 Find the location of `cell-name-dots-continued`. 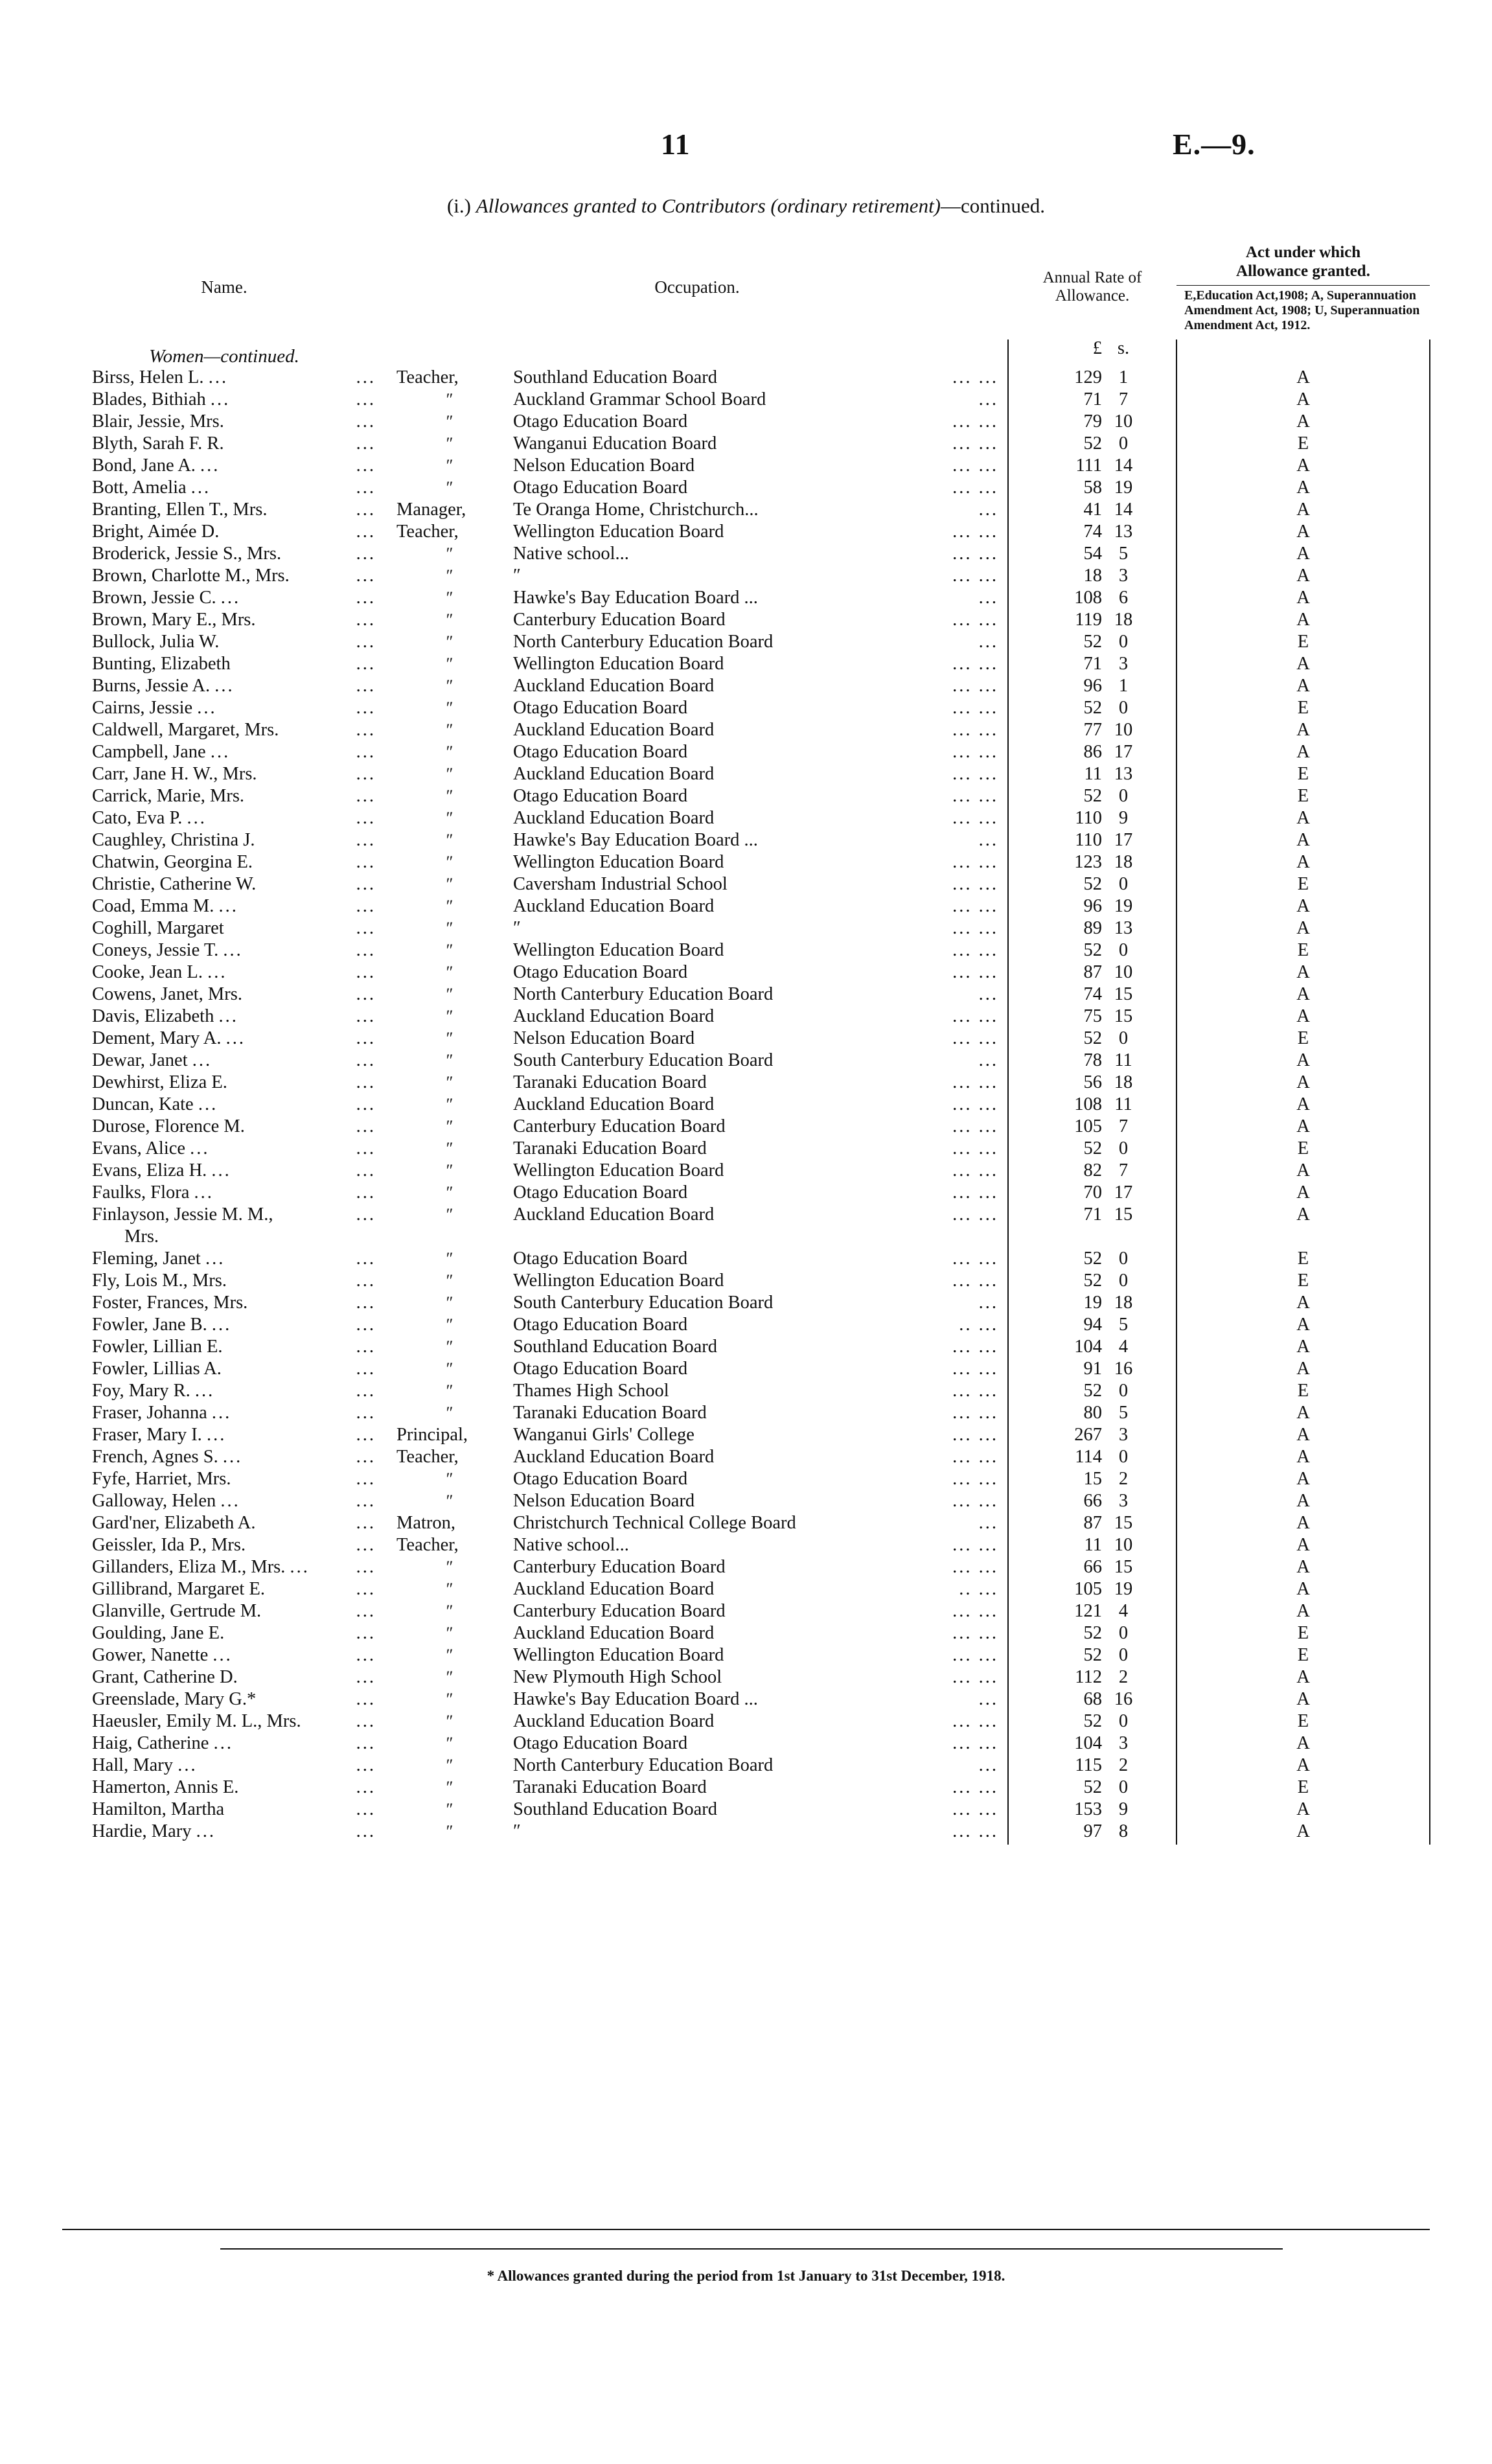

cell-name-dots-continued is located at coordinates (344, 1239).